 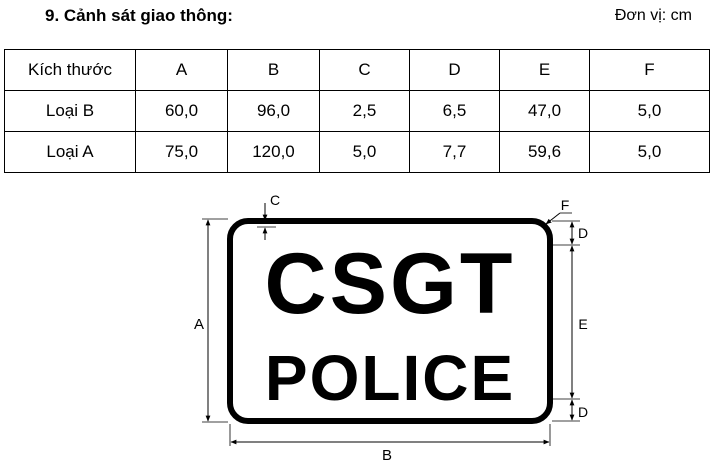 What do you see at coordinates (565, 205) in the screenshot?
I see `dimension-label-f: F` at bounding box center [565, 205].